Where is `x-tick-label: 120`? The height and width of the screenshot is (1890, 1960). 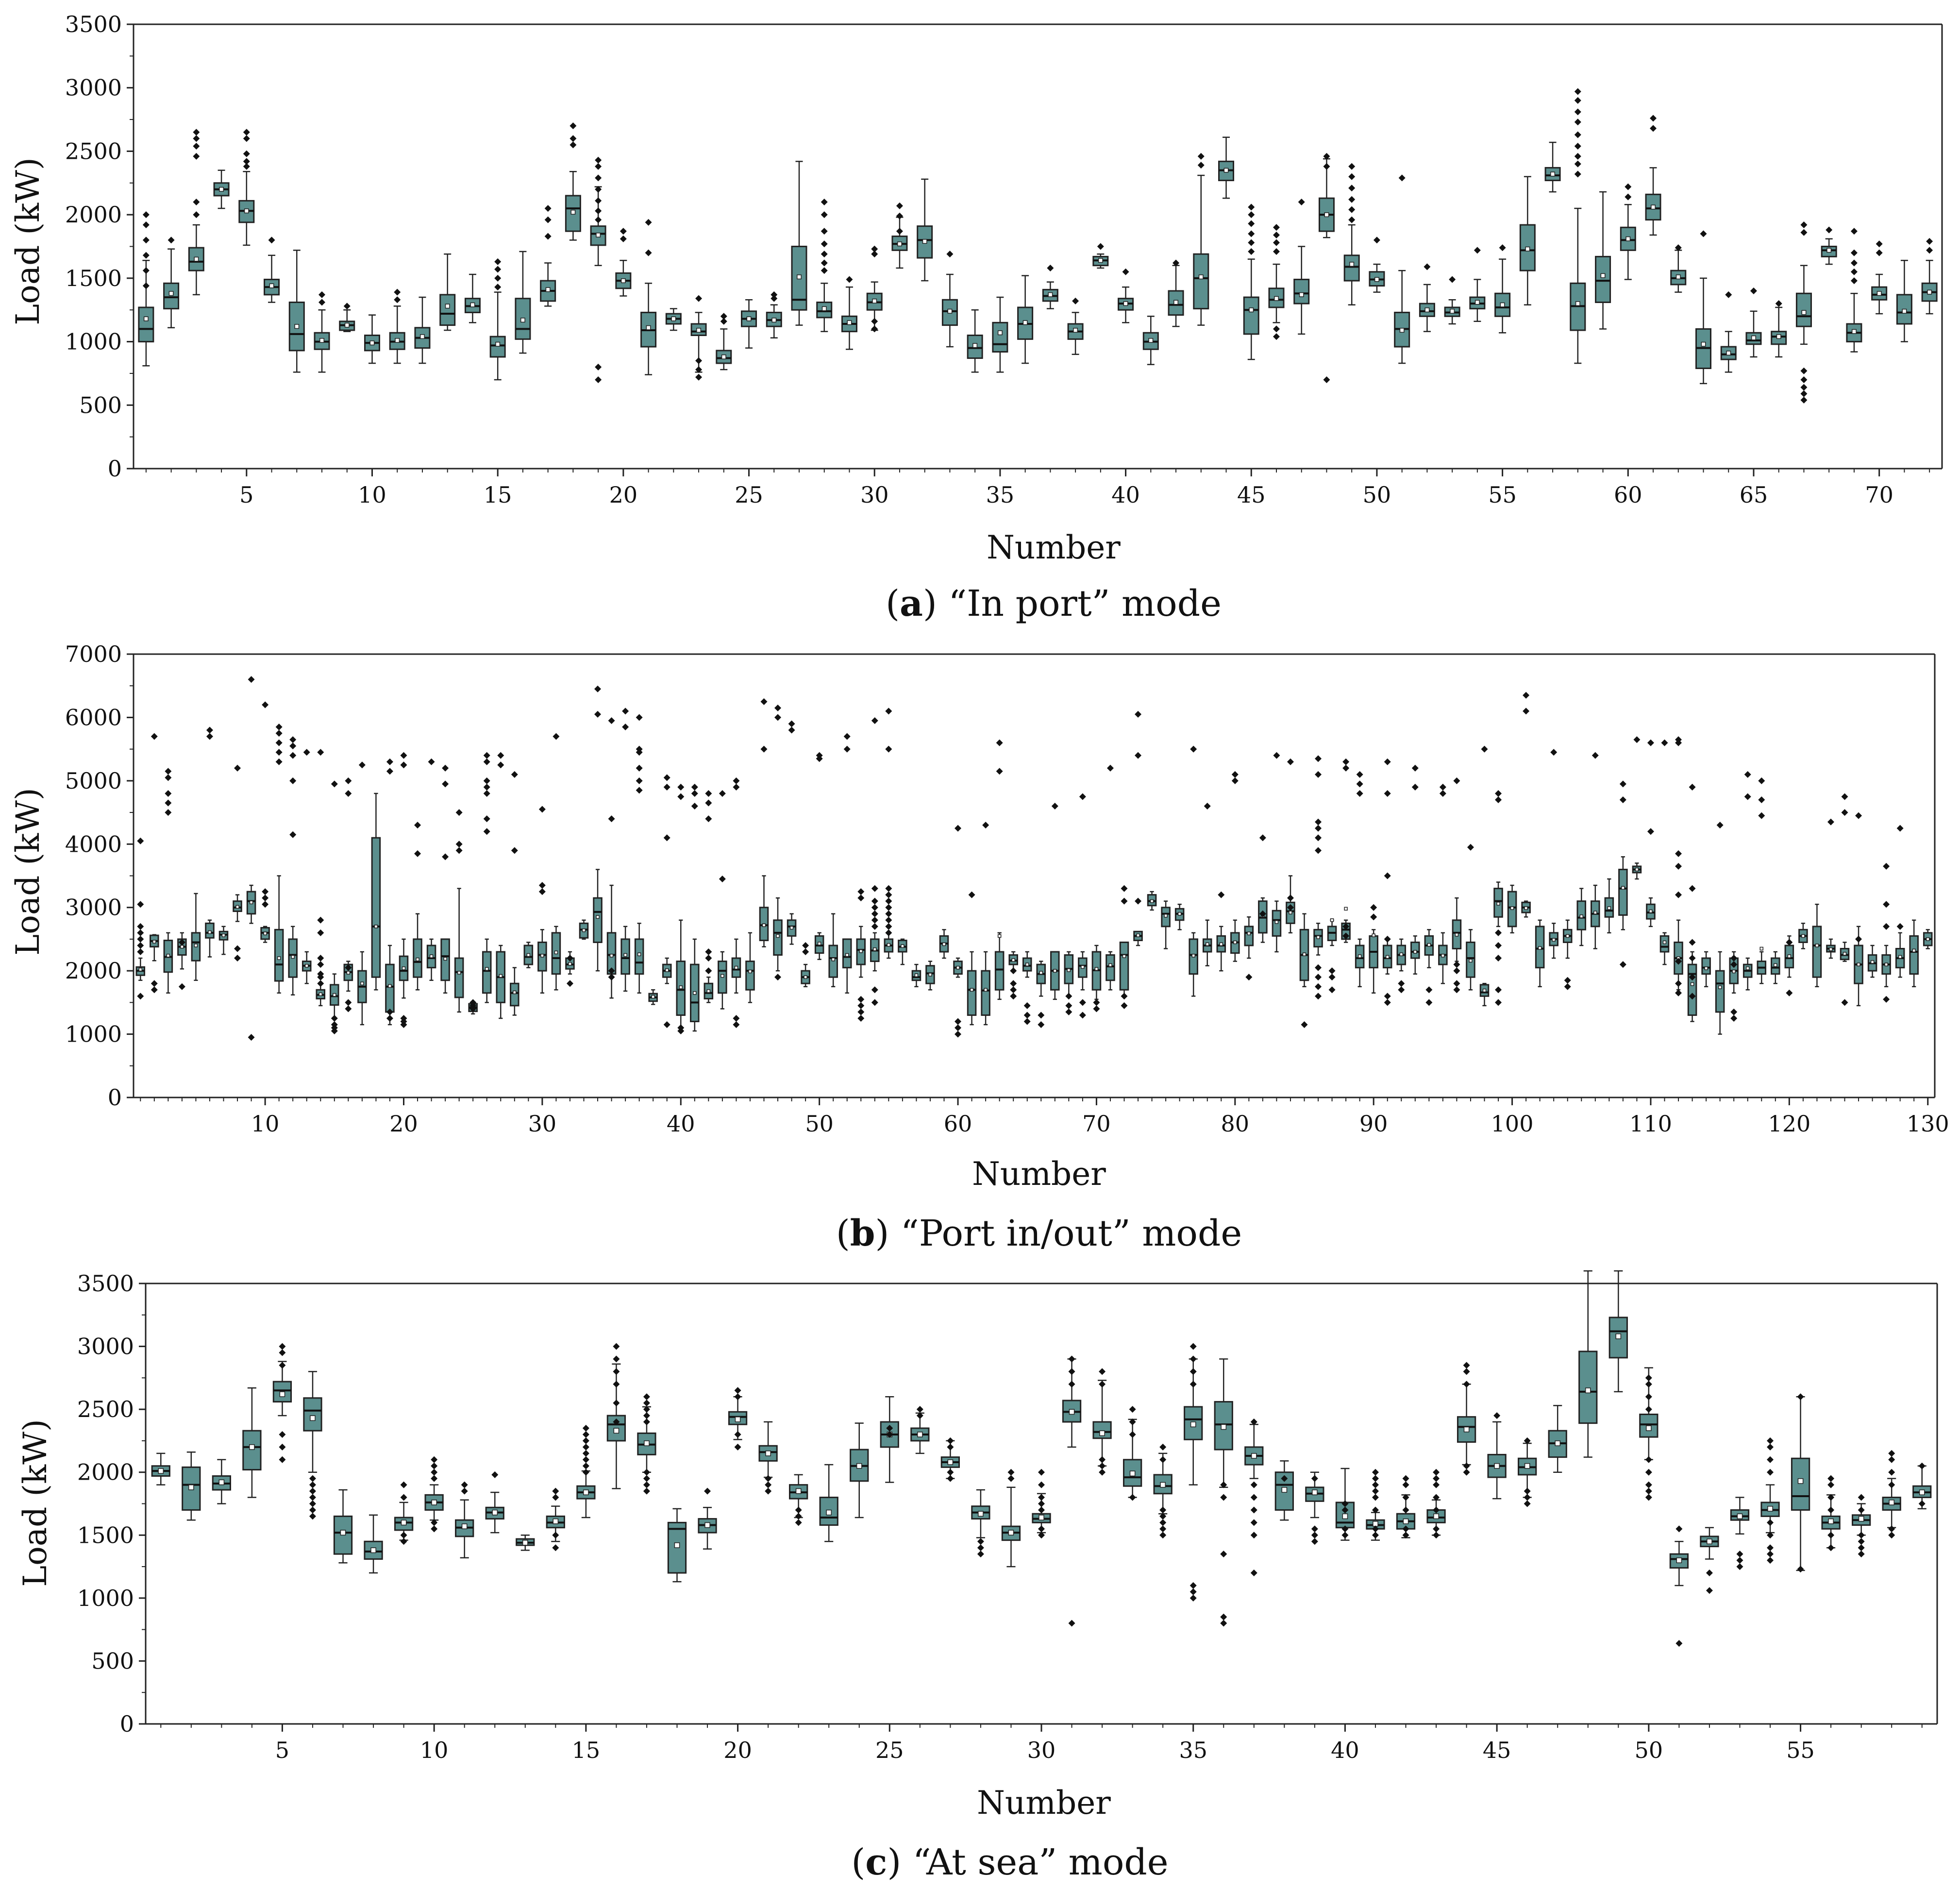
x-tick-label: 120 is located at coordinates (1789, 1124).